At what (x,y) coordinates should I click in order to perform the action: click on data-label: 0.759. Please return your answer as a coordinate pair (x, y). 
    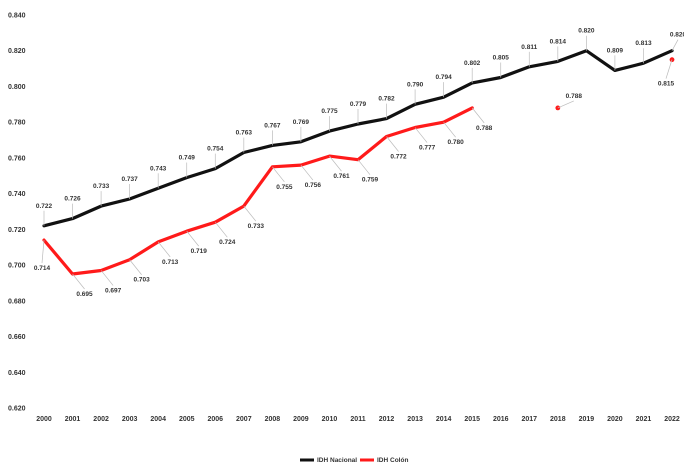
    Looking at the image, I should click on (370, 180).